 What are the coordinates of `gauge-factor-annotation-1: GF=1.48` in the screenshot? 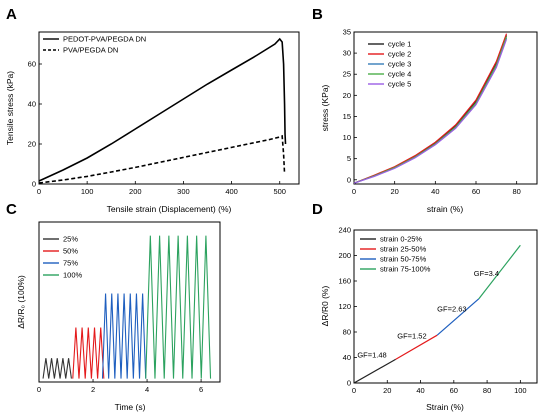 It's located at (371, 355).